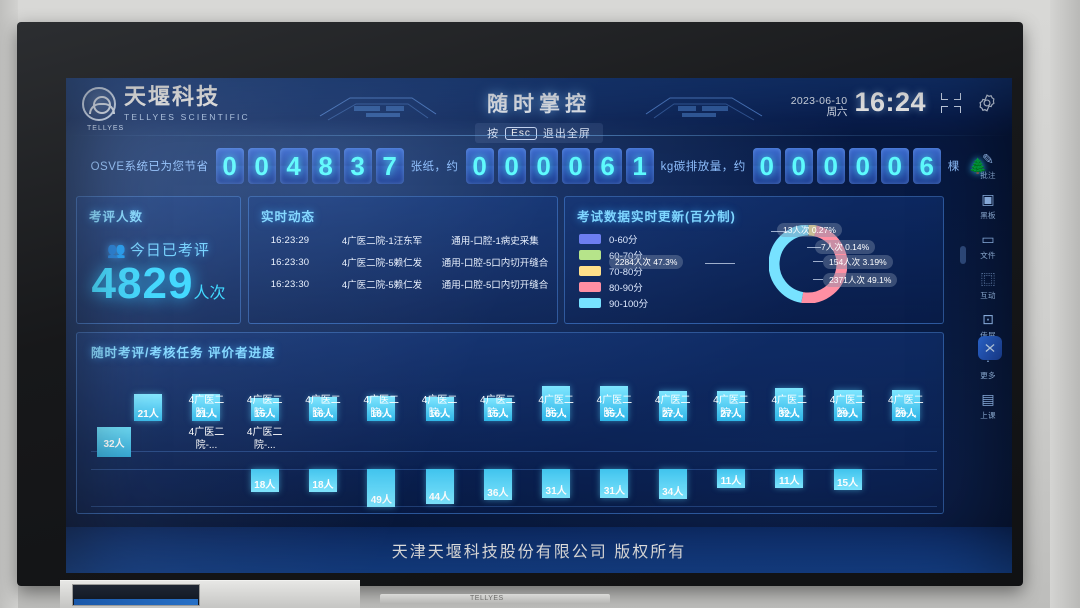  Describe the element at coordinates (963, 255) in the screenshot. I see `rail-drag-handle` at that location.